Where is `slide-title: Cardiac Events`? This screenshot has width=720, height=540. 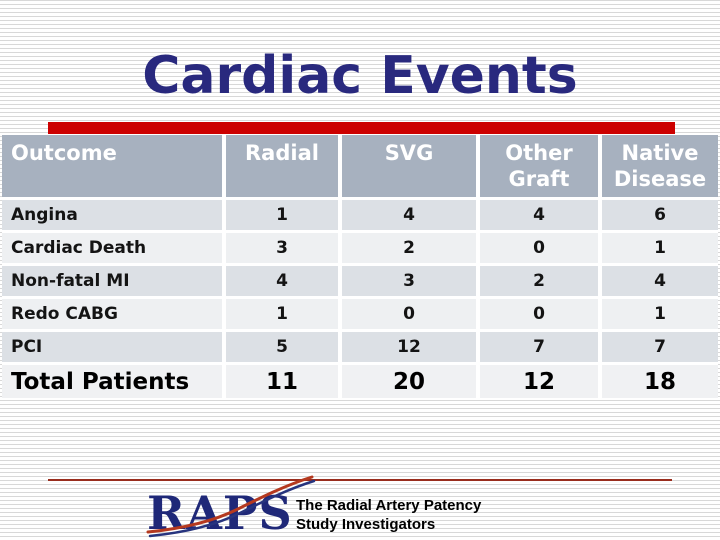
slide-title: Cardiac Events is located at coordinates (360, 76).